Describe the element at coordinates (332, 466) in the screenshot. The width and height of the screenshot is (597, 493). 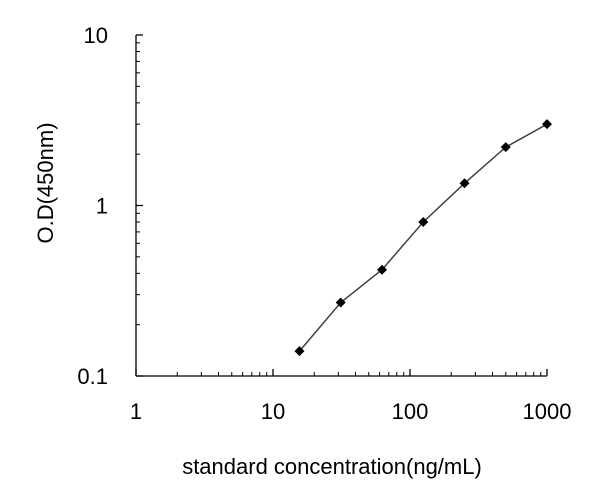
I see `x-axis-title: standard concentration(ng/mL)` at that location.